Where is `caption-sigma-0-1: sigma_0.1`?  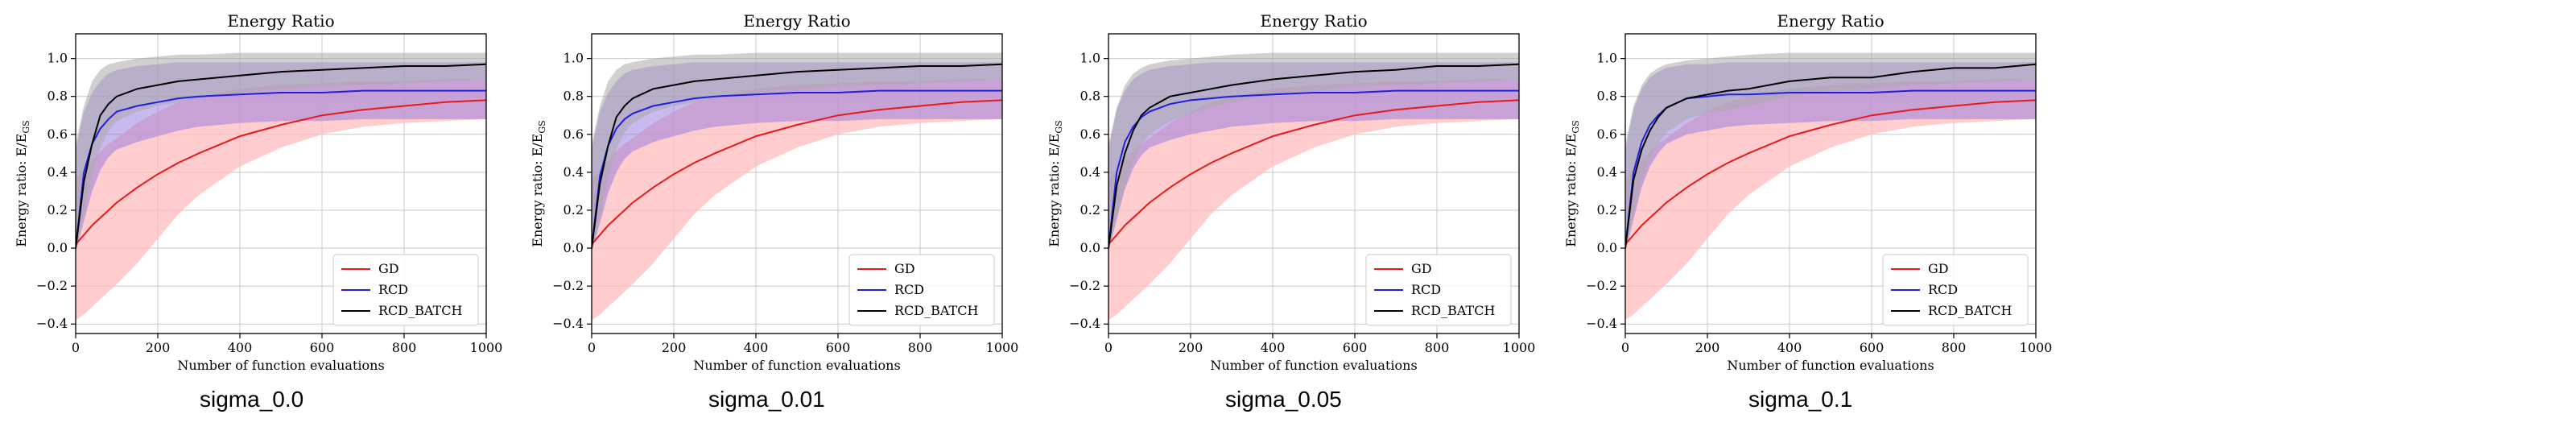
caption-sigma-0-1: sigma_0.1 is located at coordinates (1800, 400).